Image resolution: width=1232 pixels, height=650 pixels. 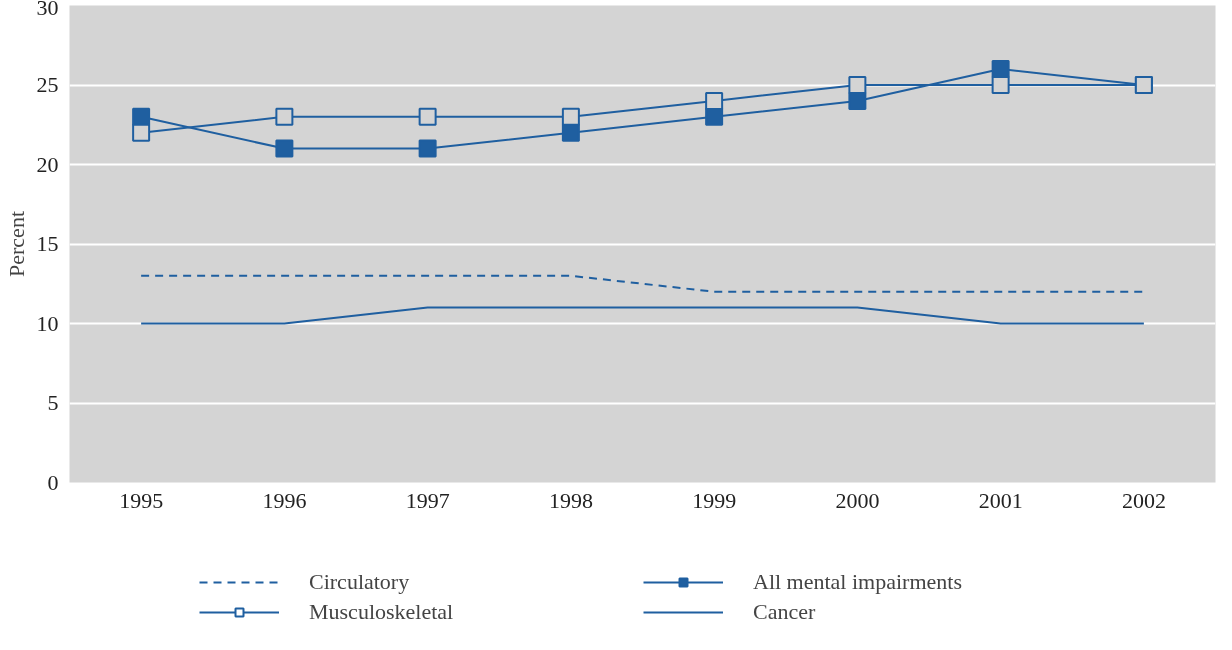 I want to click on x-tick-label: 2000, so click(x=857, y=500).